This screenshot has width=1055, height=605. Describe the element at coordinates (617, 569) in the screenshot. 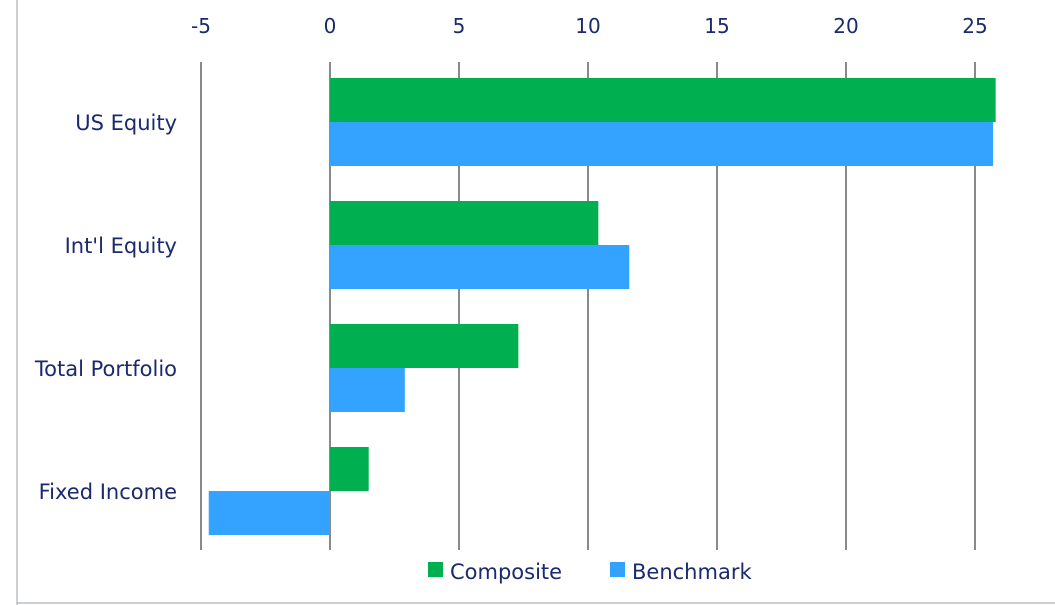

I see `legend-swatch-benchmark` at that location.